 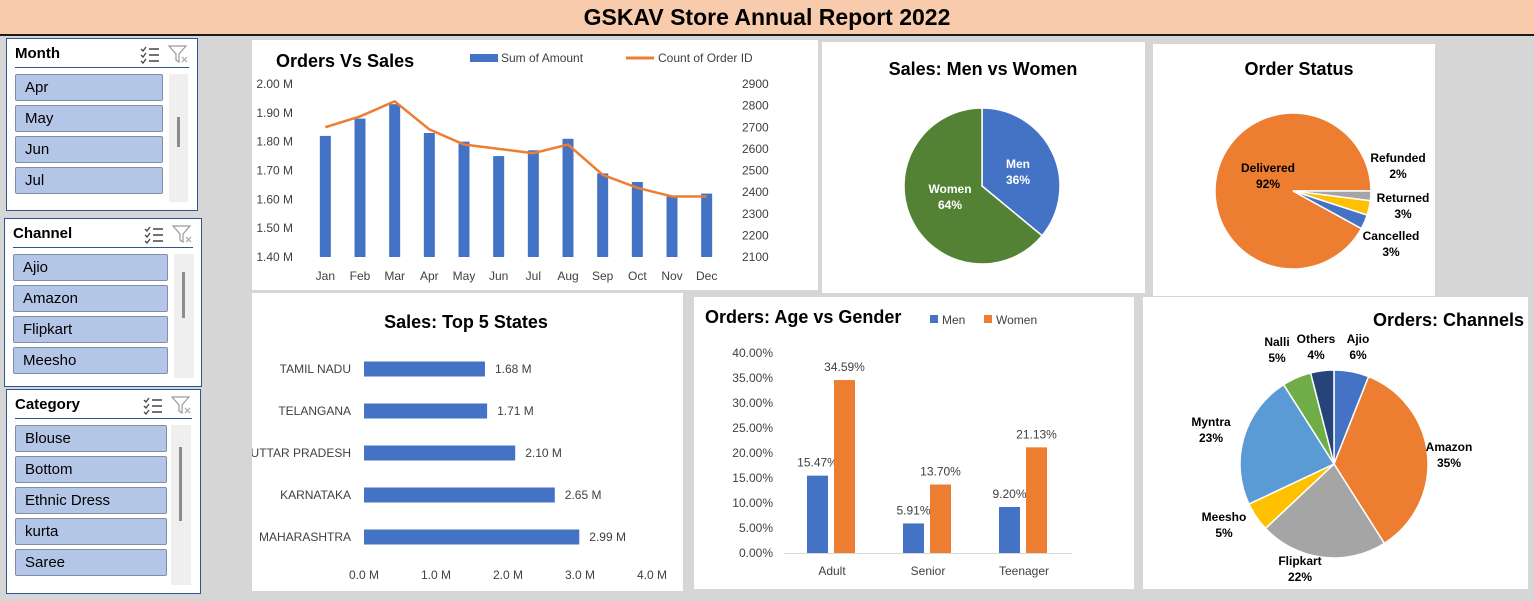 I want to click on slice-name-label: Women, so click(x=949, y=189).